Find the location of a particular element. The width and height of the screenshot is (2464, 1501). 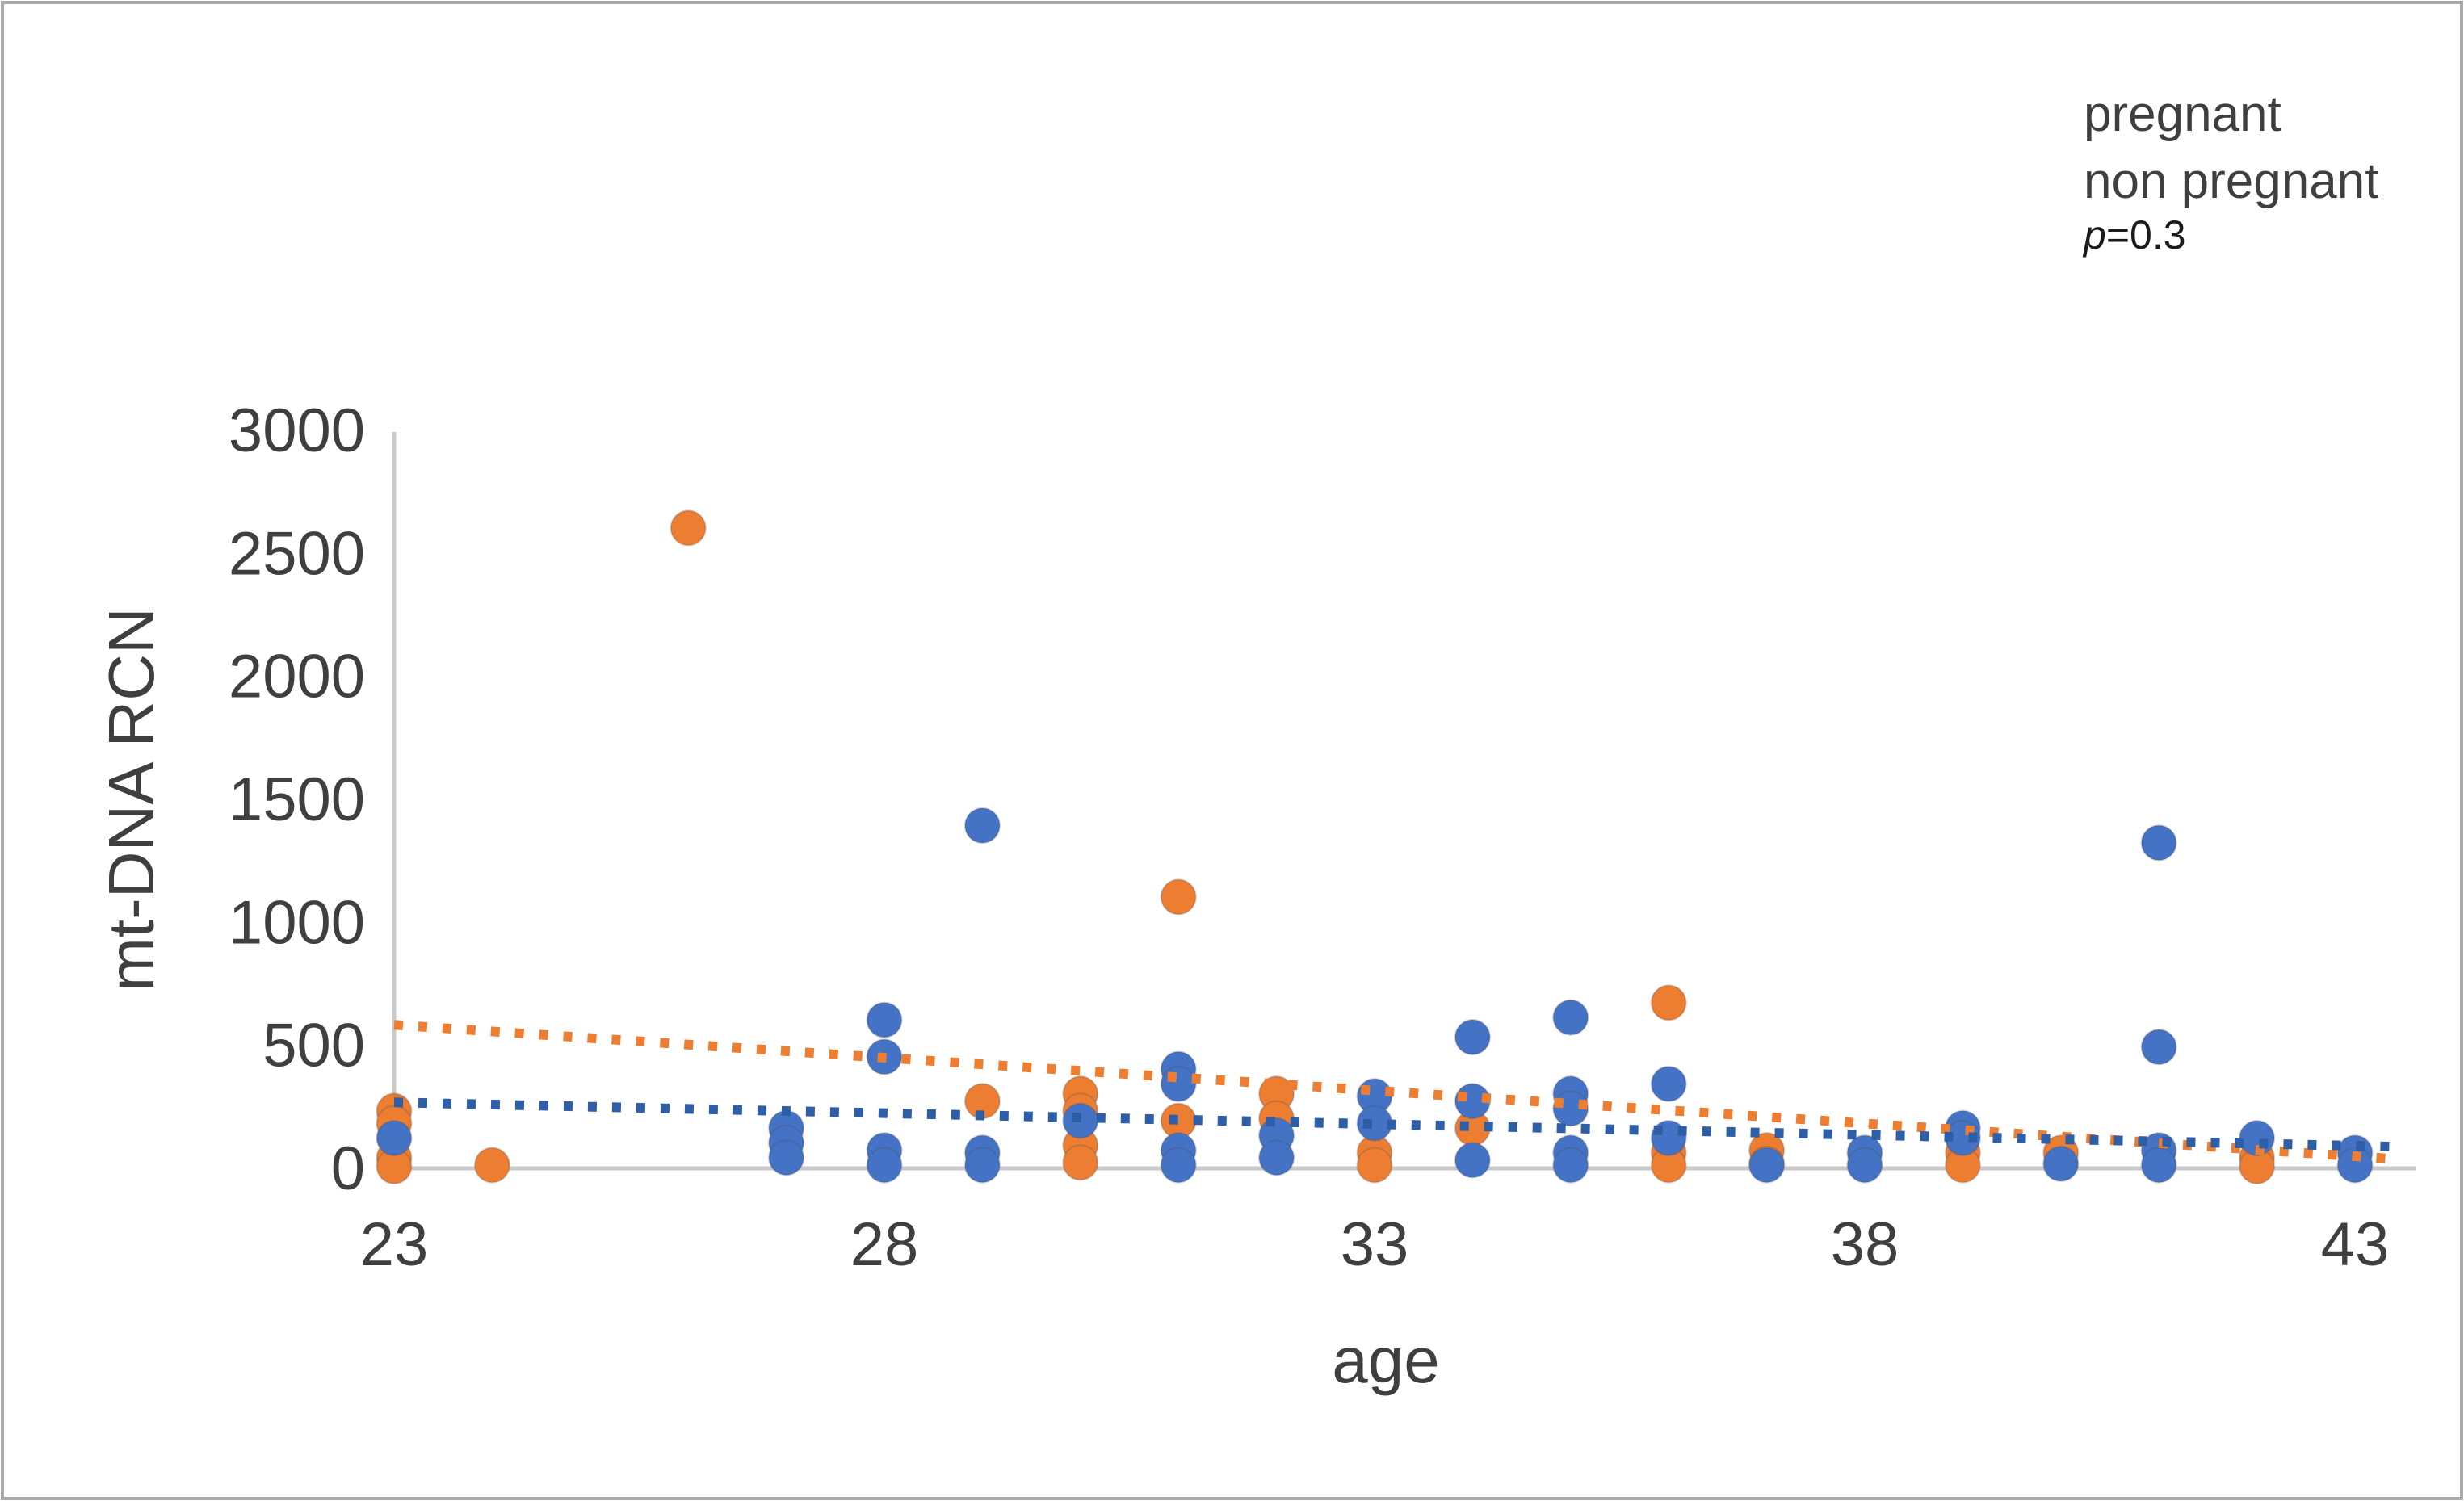

y-tick-label: 1500 is located at coordinates (297, 799).